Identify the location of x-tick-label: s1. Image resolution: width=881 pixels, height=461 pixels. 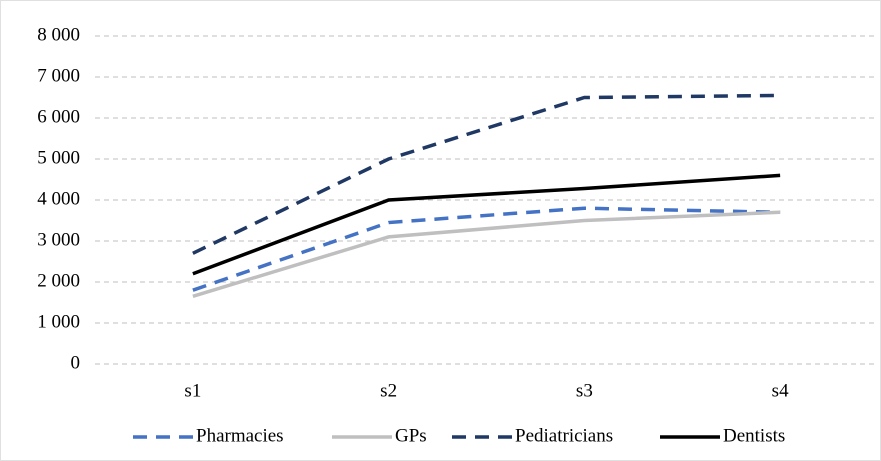
(192, 390).